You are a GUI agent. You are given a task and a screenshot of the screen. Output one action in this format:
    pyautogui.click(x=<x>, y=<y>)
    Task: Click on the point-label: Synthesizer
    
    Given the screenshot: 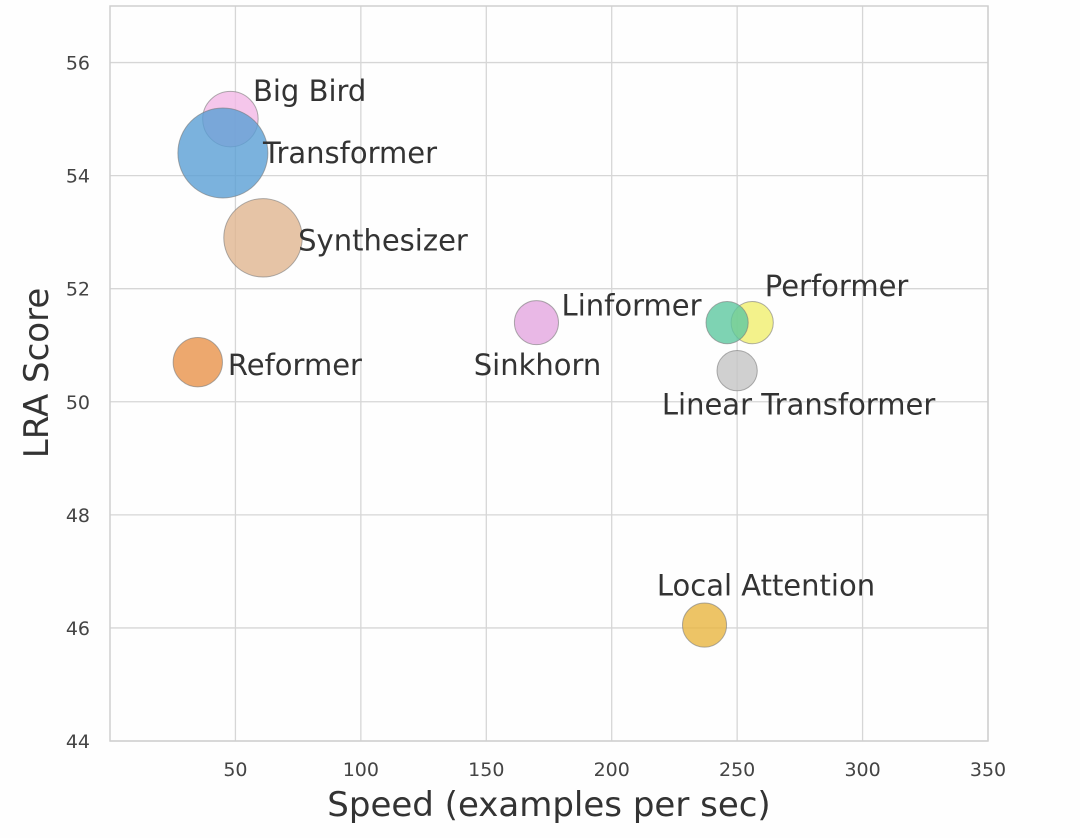 What is the action you would take?
    pyautogui.click(x=383, y=241)
    